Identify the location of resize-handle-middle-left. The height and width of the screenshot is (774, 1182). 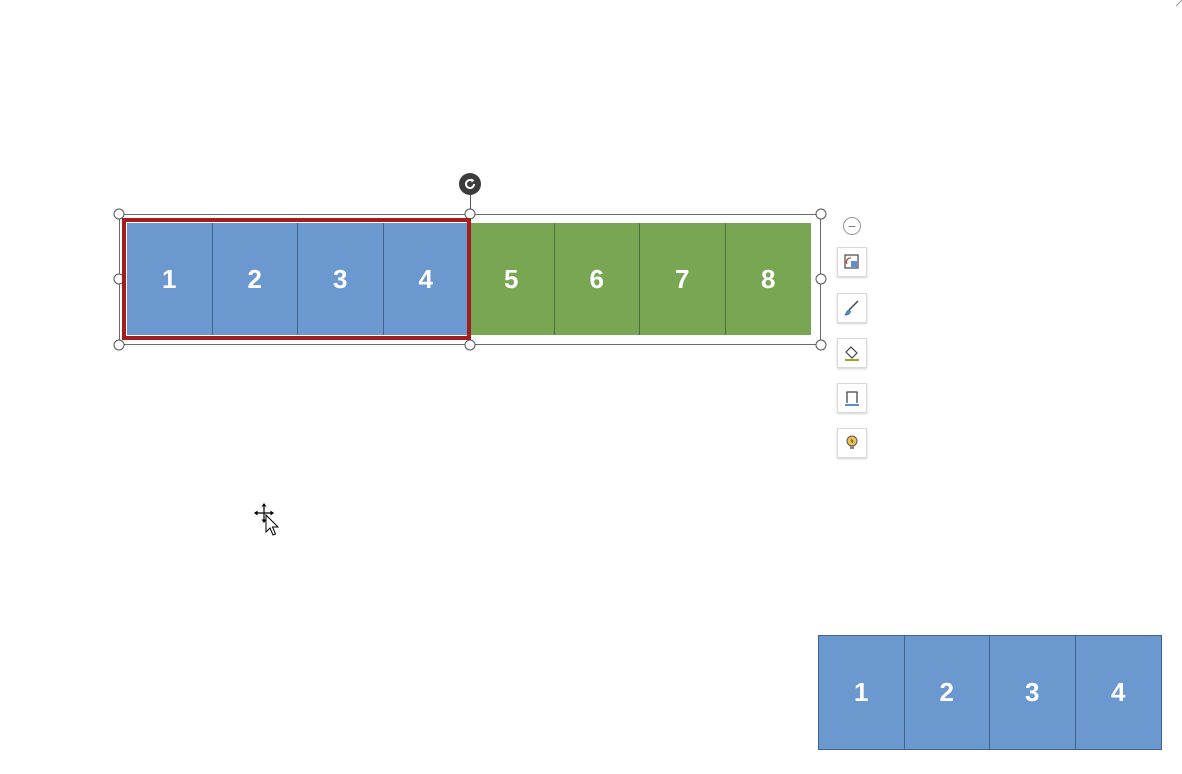
(119, 279).